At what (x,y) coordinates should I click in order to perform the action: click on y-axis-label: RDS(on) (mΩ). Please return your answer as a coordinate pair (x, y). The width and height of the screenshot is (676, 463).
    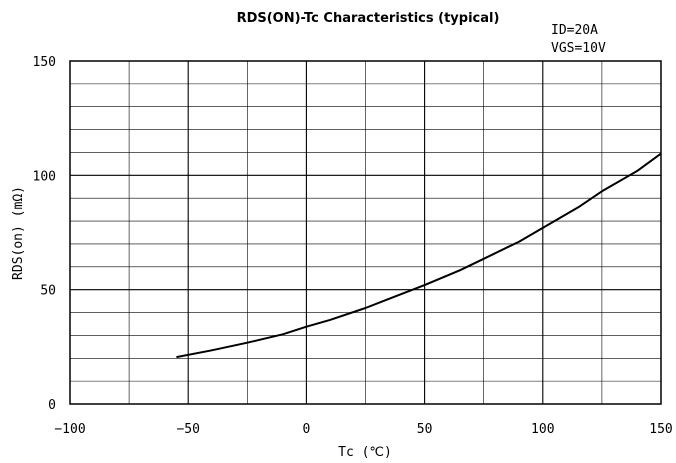
    Looking at the image, I should click on (18, 233).